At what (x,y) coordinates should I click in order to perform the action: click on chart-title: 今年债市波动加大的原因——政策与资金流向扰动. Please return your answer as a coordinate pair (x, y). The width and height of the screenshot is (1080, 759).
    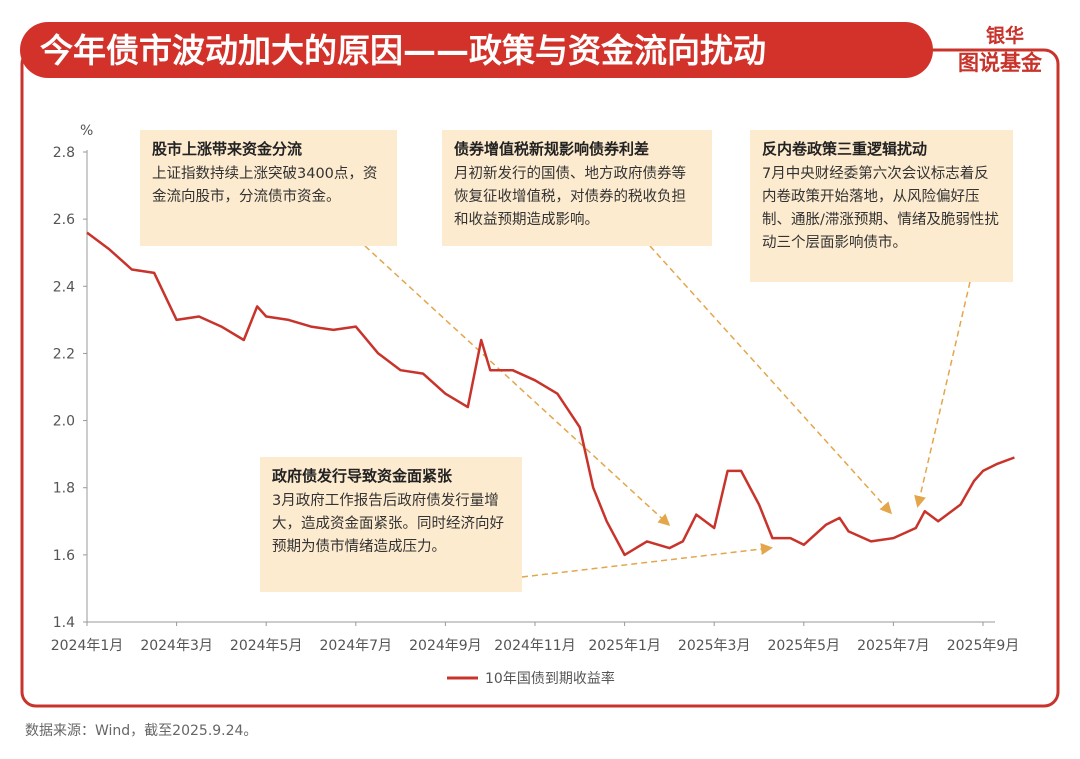
    Looking at the image, I should click on (403, 50).